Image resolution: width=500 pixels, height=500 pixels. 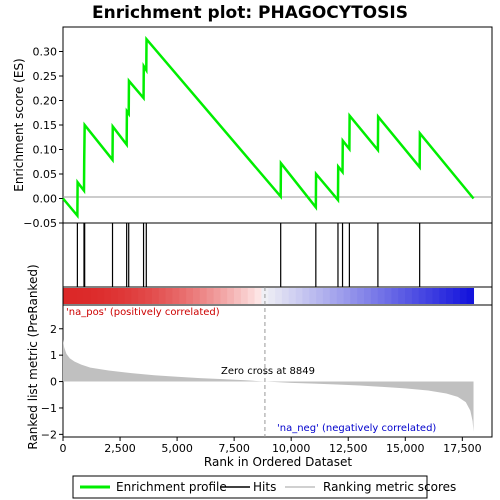 I want to click on metric-tick-label: 1, so click(x=53, y=355).